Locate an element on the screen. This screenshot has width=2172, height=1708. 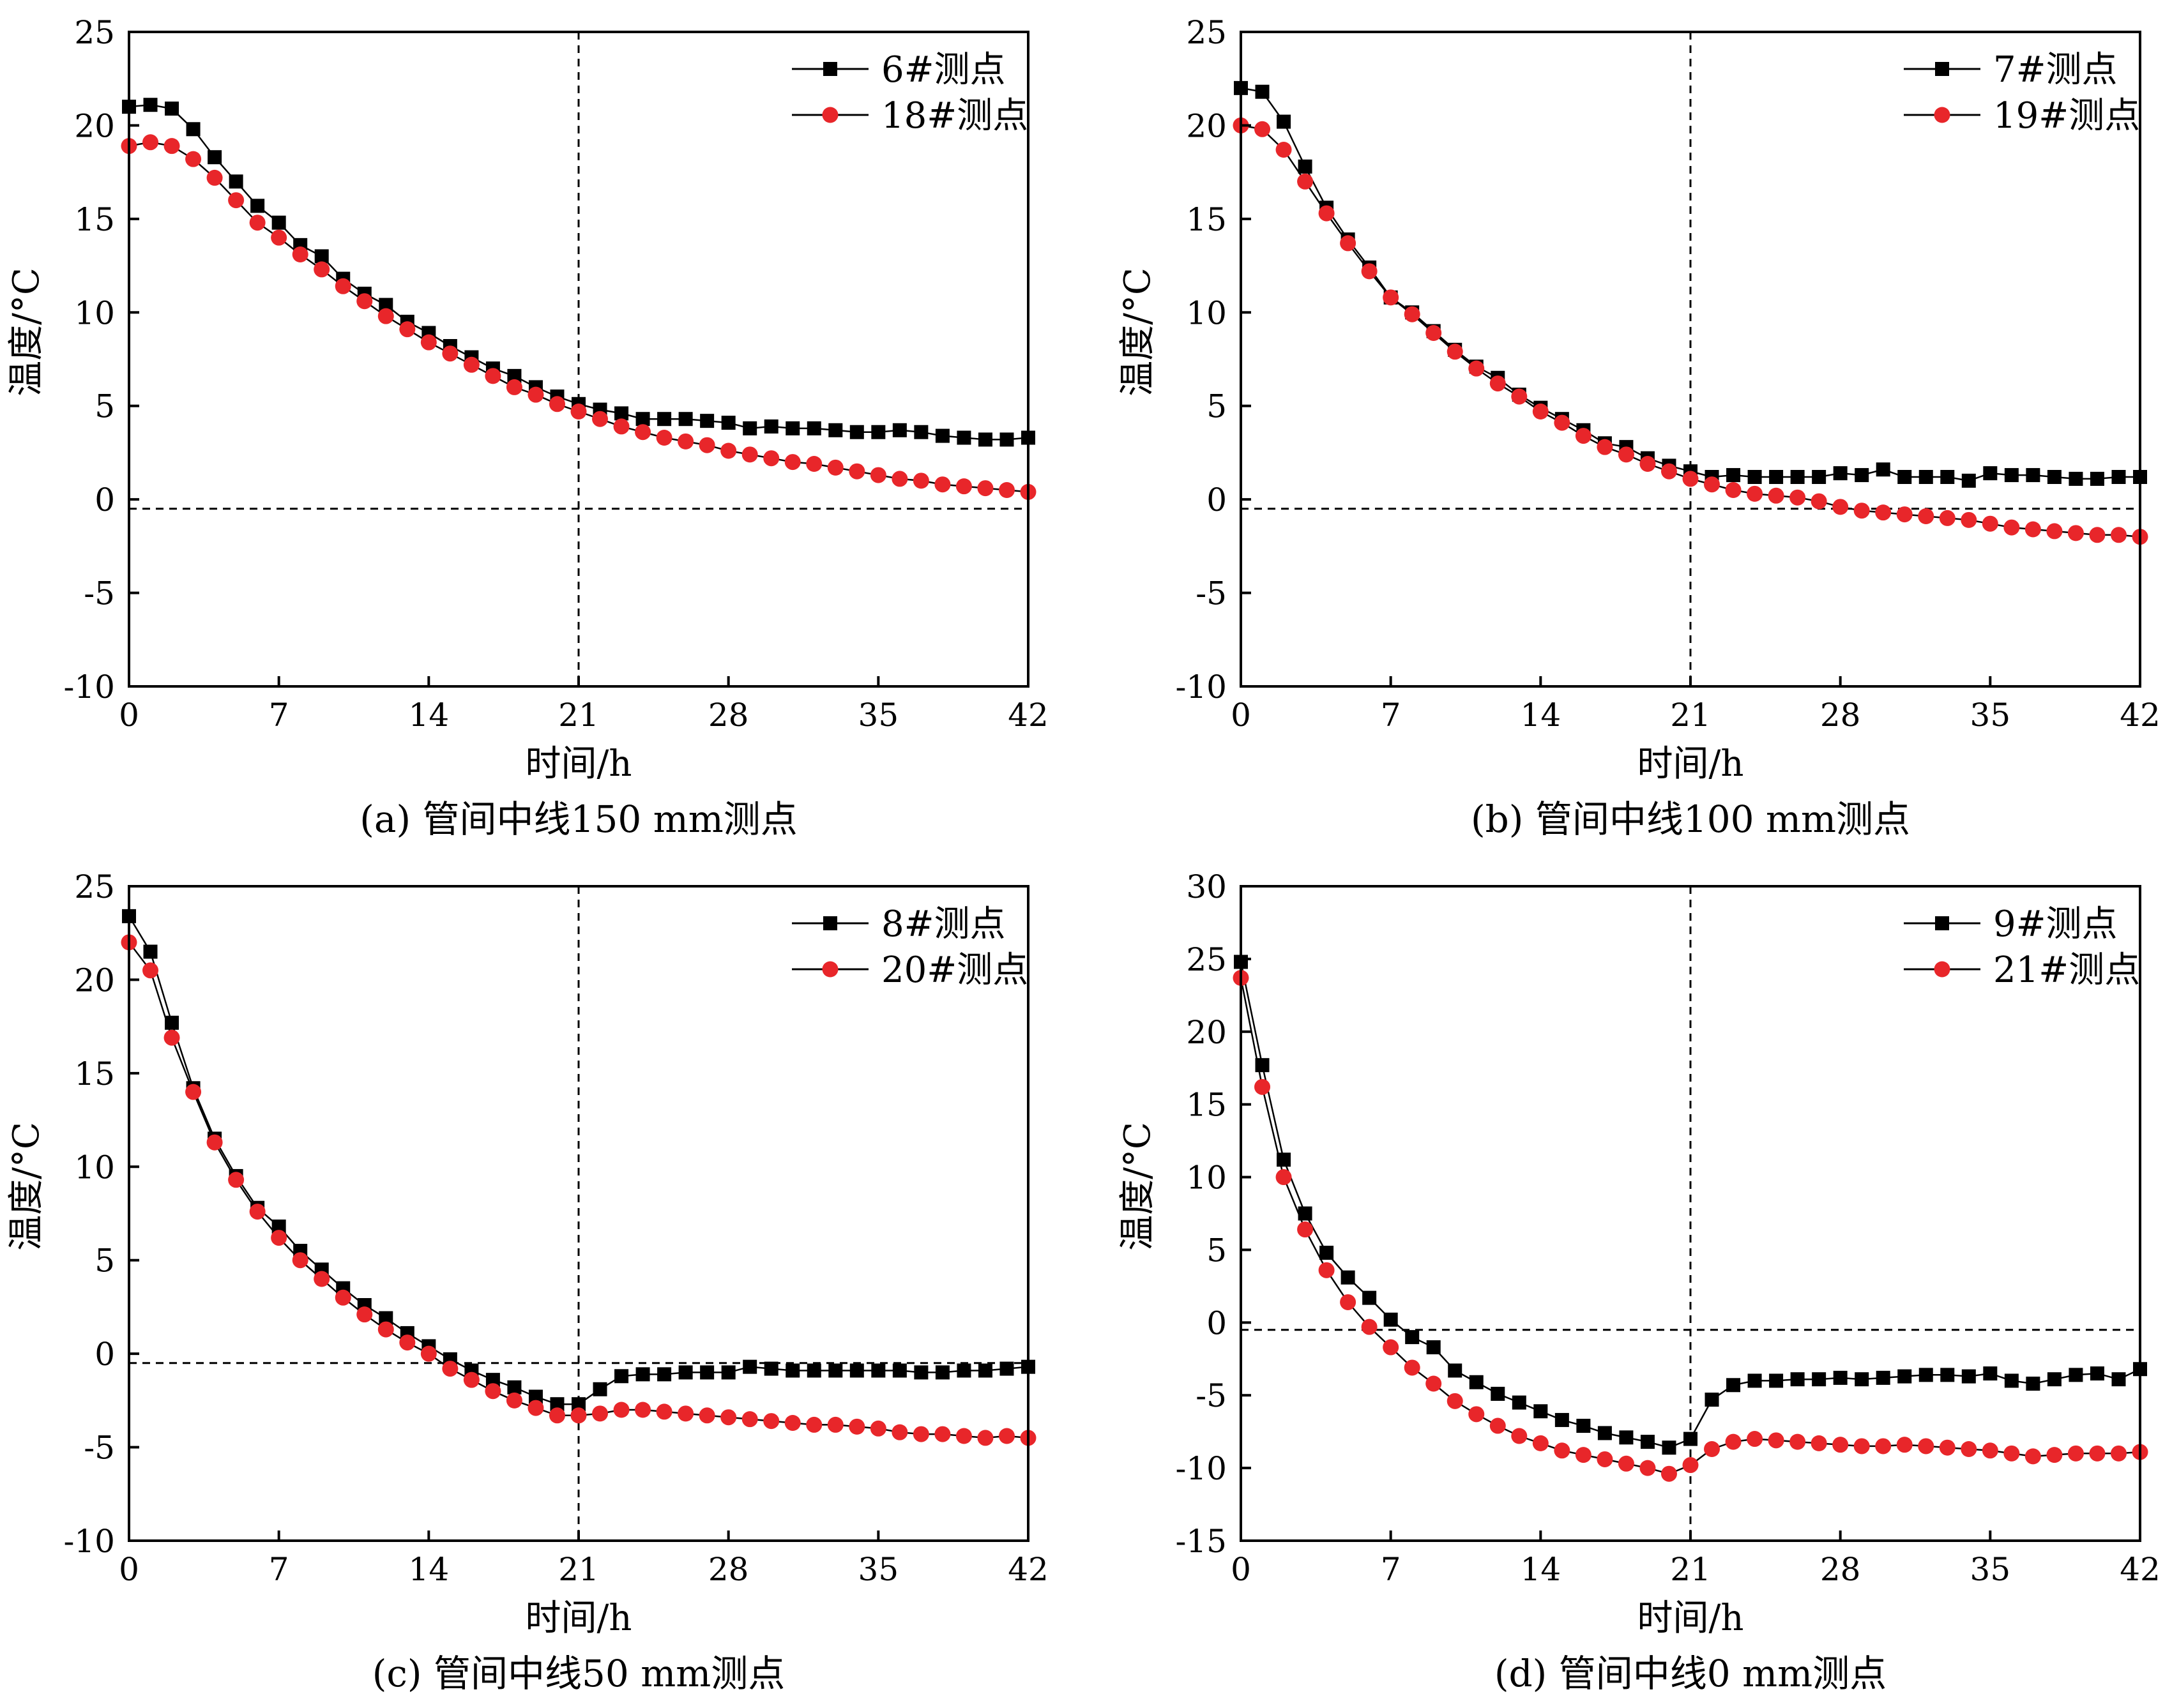
x-tick-label: 42 is located at coordinates (2140, 715).